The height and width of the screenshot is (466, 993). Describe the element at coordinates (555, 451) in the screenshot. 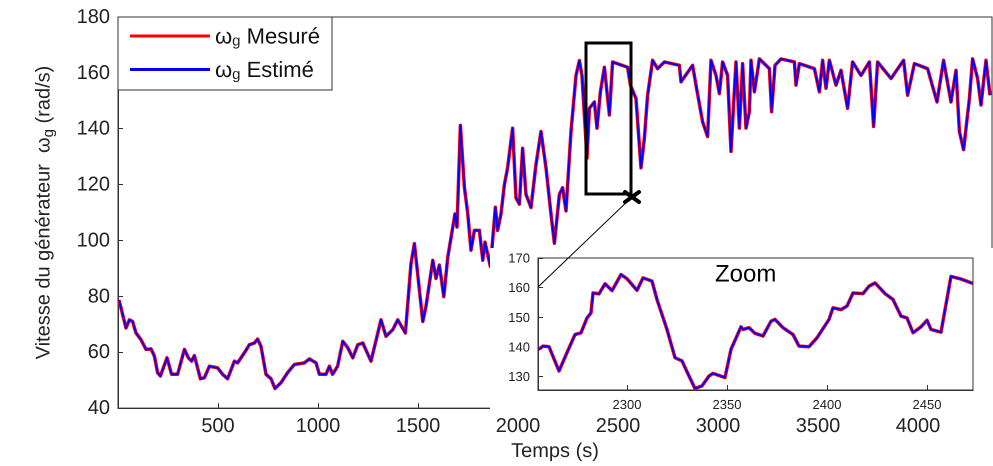

I see `x-axis-title: Temps (s)` at that location.